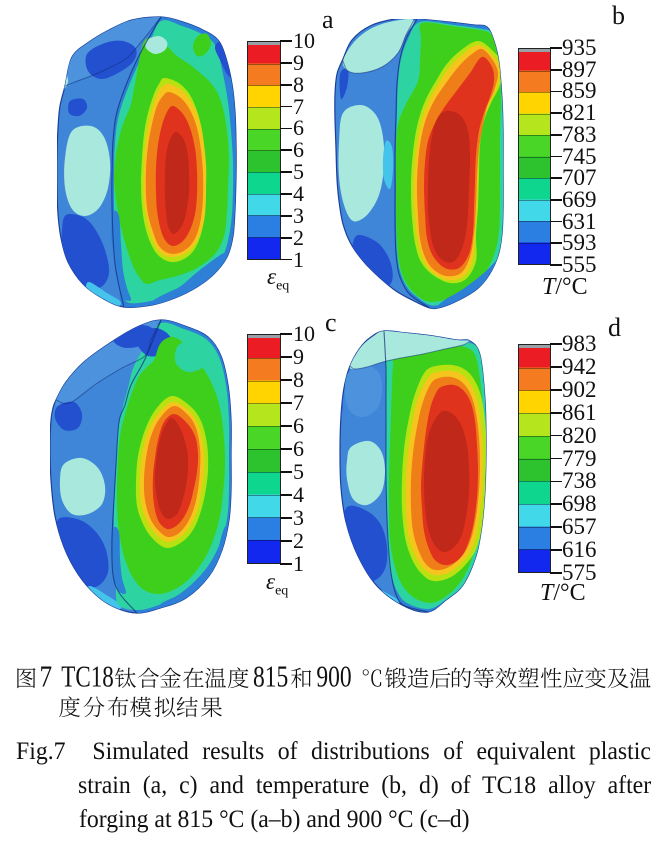 The width and height of the screenshot is (666, 849). Describe the element at coordinates (270, 676) in the screenshot. I see `svg-text: 815` at that location.